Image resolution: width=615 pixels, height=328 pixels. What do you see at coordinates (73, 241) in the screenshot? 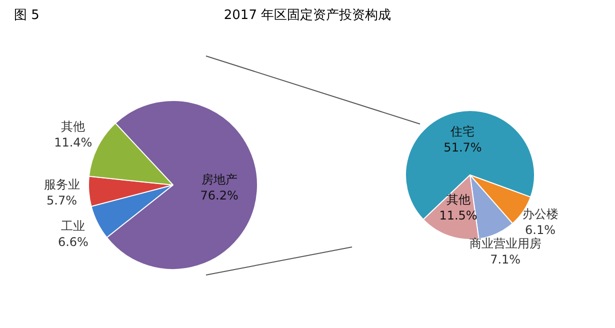
I see `data-label: 6.6%` at bounding box center [73, 241].